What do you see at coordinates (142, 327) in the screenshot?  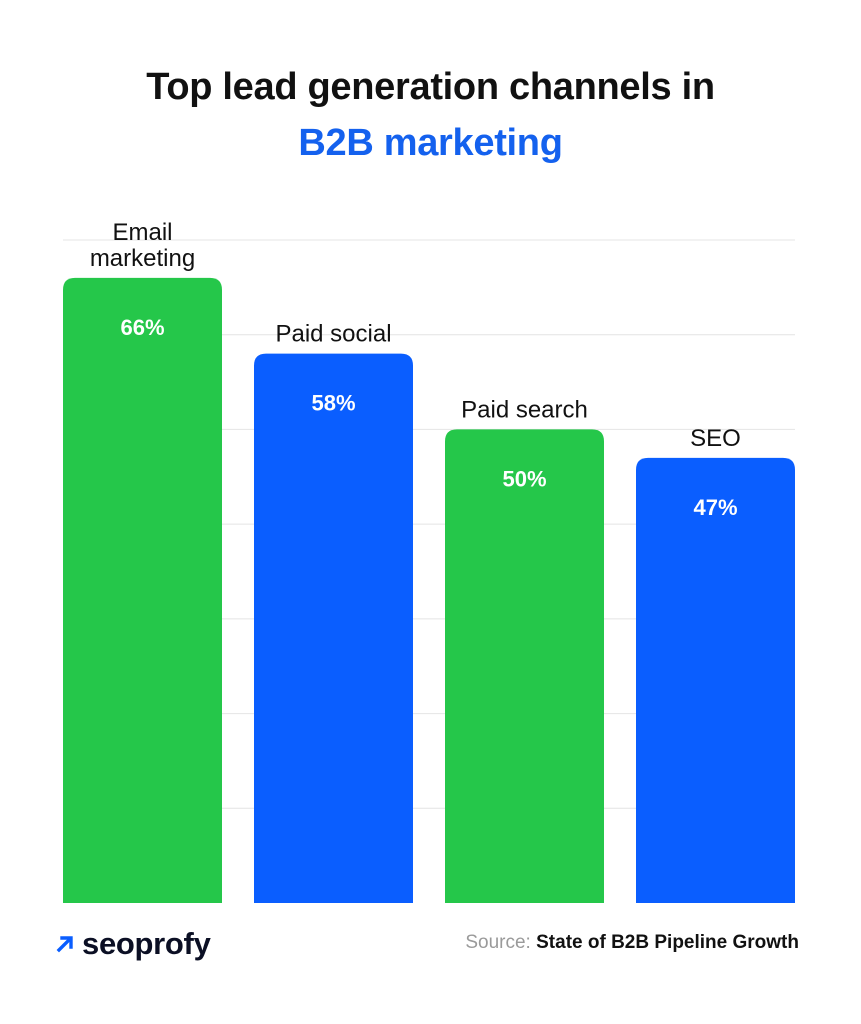 I see `data-label: 66%` at bounding box center [142, 327].